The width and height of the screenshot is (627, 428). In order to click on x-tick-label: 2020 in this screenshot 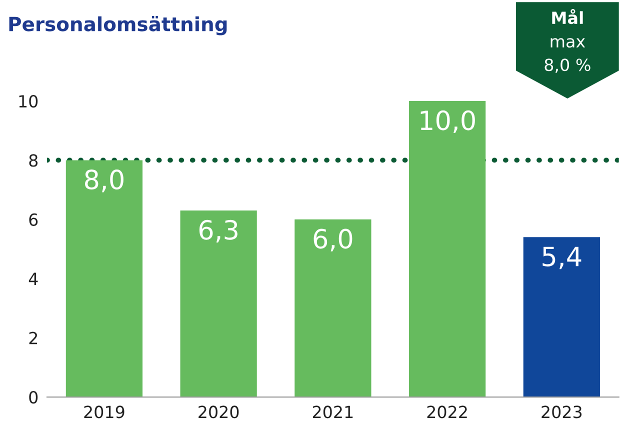, I will do `click(218, 412)`.